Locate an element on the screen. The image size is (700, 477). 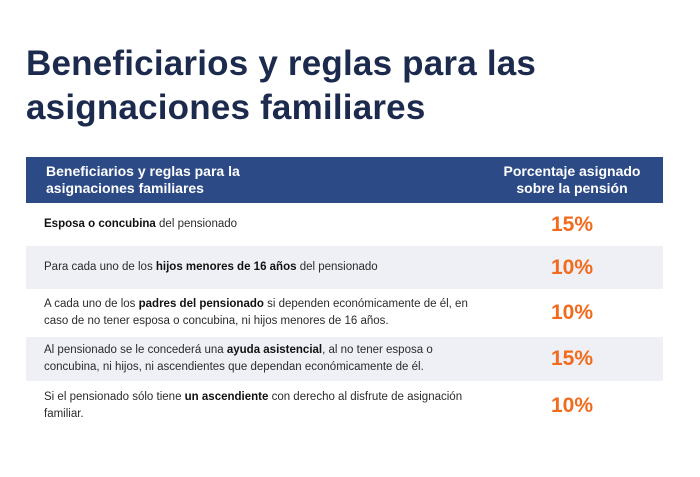
header-beneficiaries-line-1: Beneficiarios y reglas para la is located at coordinates (143, 171).